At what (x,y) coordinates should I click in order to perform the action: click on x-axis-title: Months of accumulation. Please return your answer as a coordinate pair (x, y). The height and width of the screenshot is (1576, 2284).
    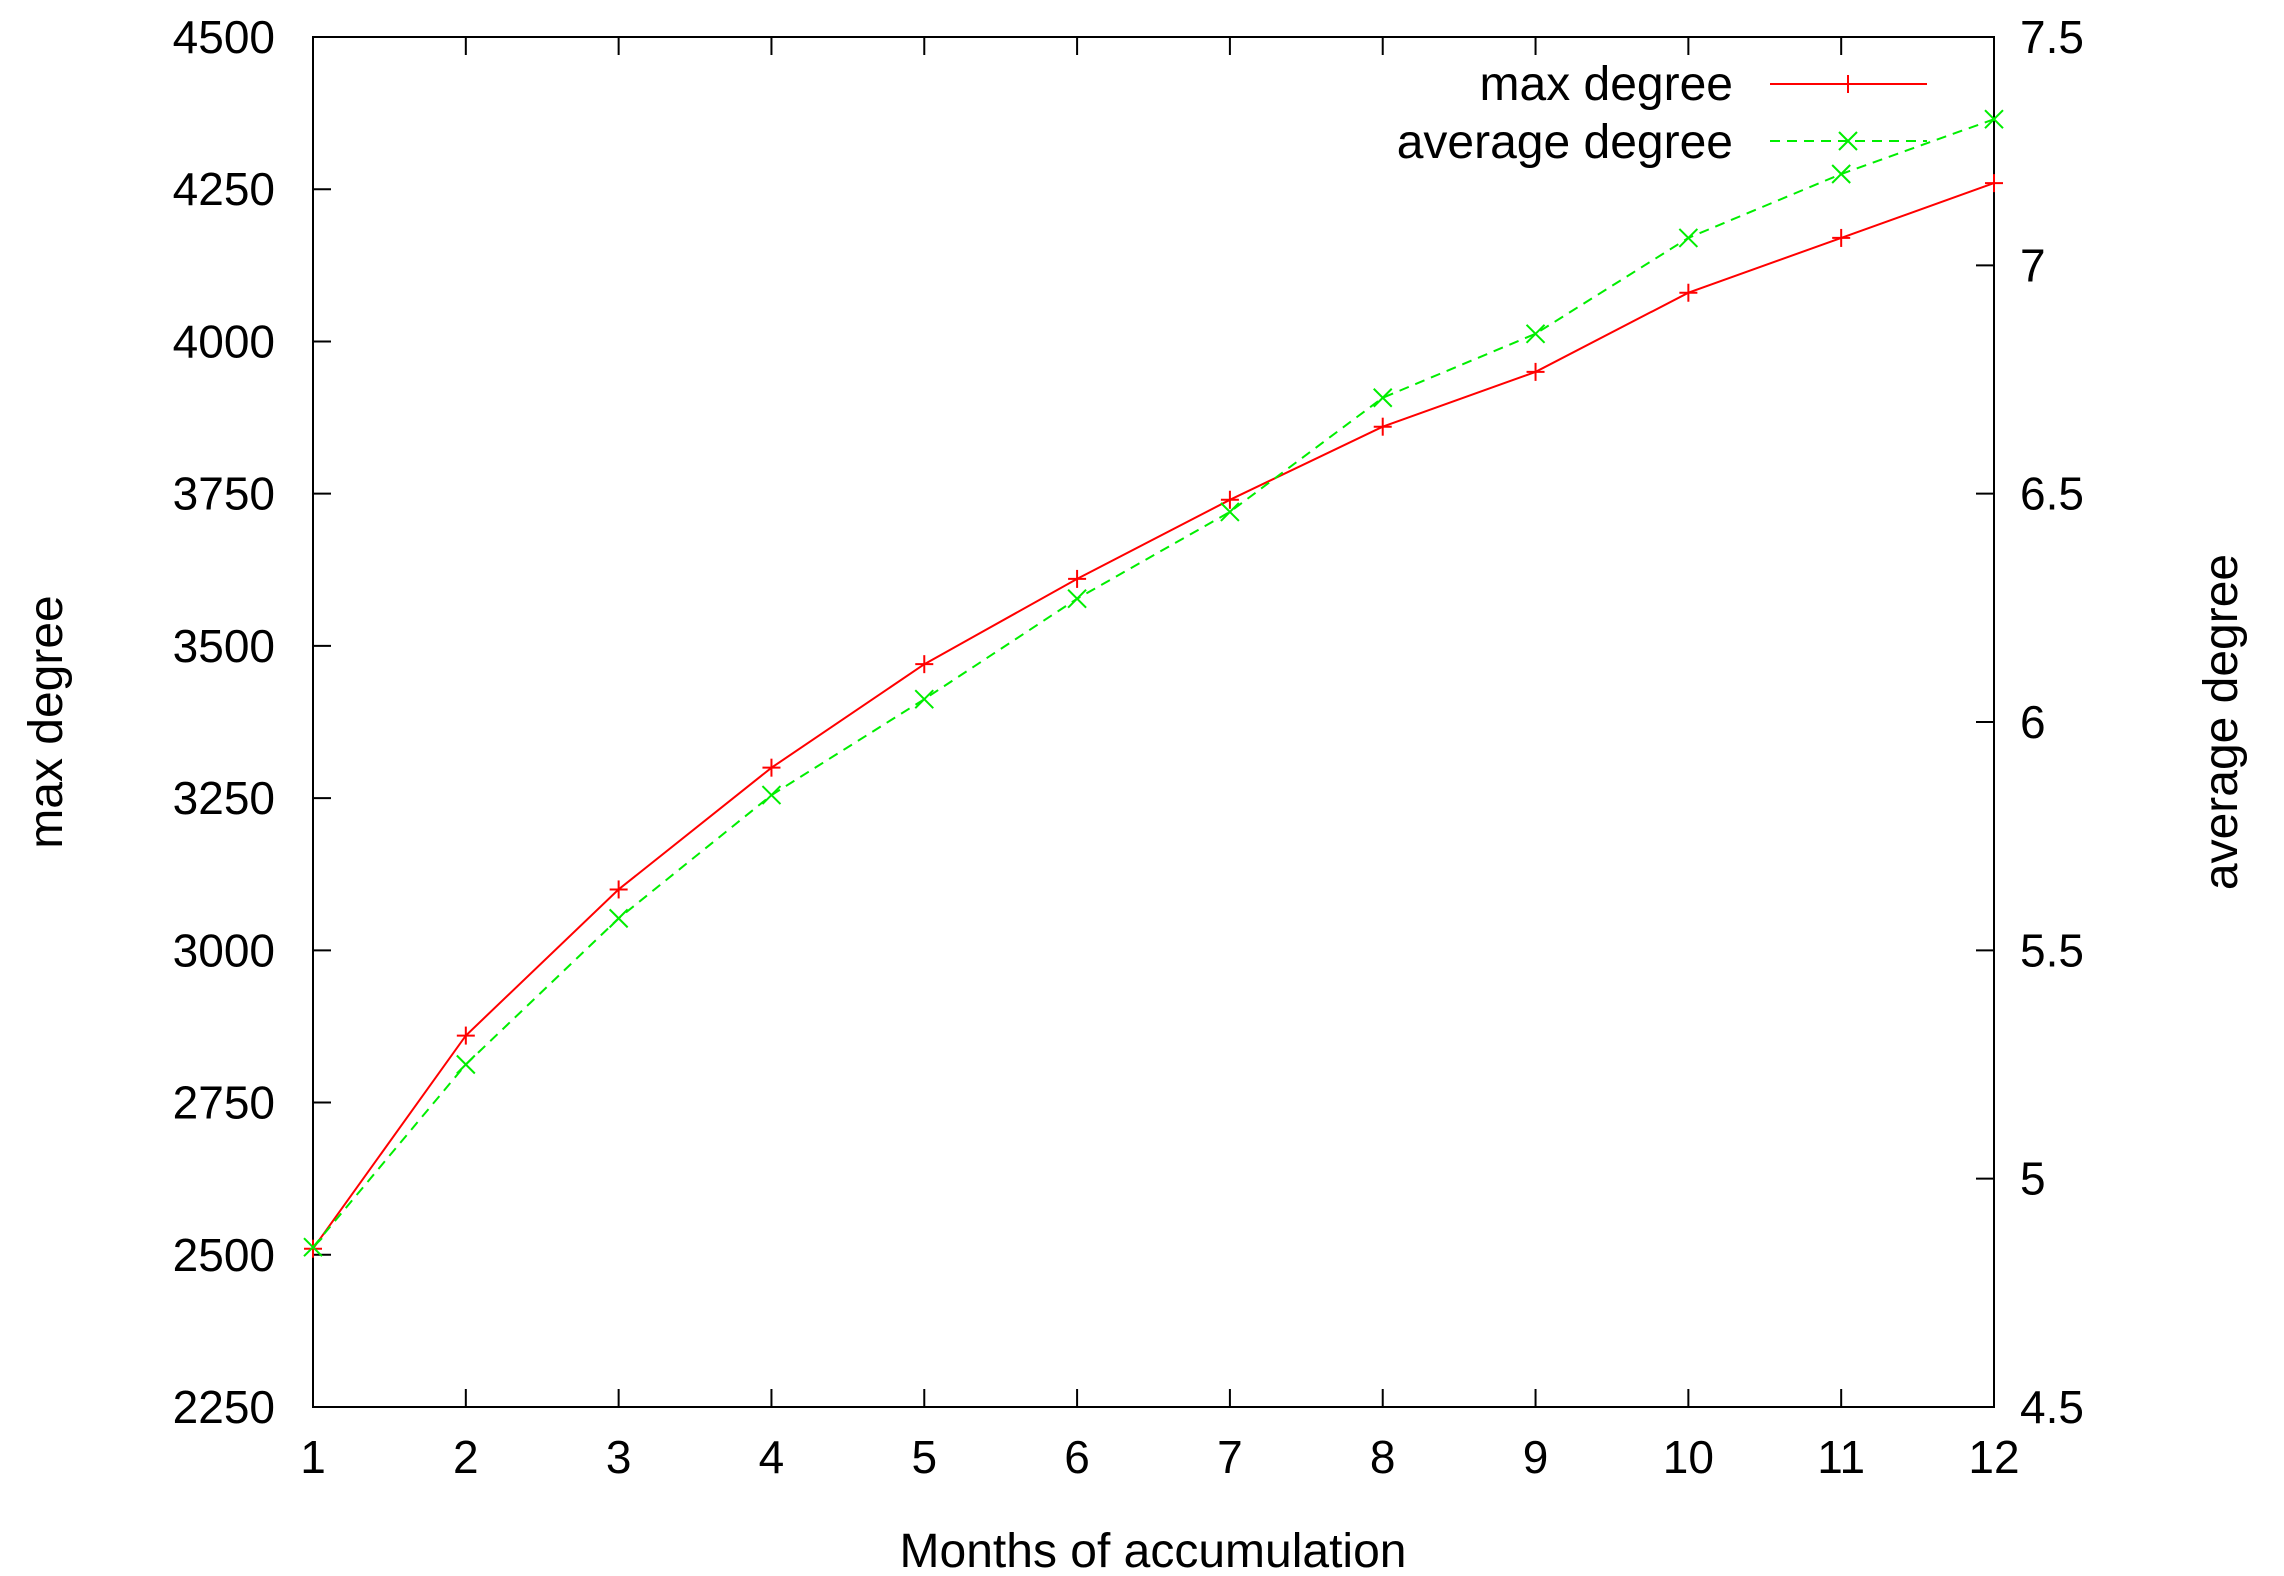
    Looking at the image, I should click on (1153, 1550).